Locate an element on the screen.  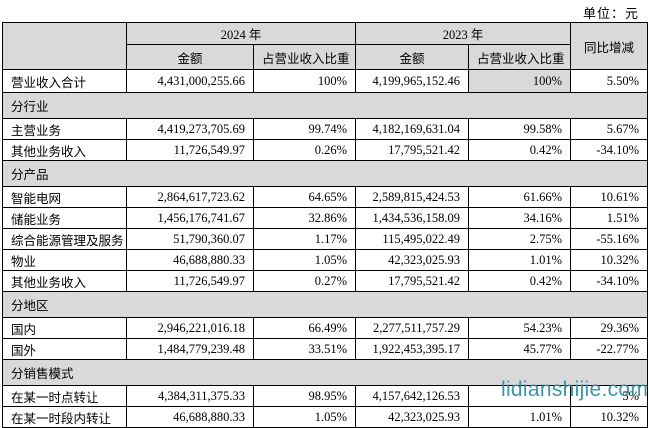
amount-2024-cell: 1,484,779,239.48 is located at coordinates (190, 349).